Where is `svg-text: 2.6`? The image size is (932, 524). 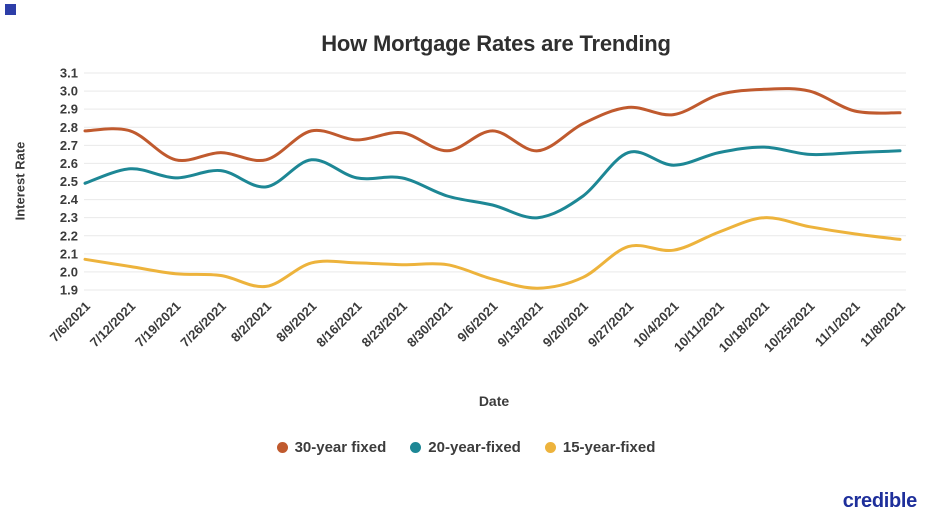
svg-text: 2.6 is located at coordinates (69, 163).